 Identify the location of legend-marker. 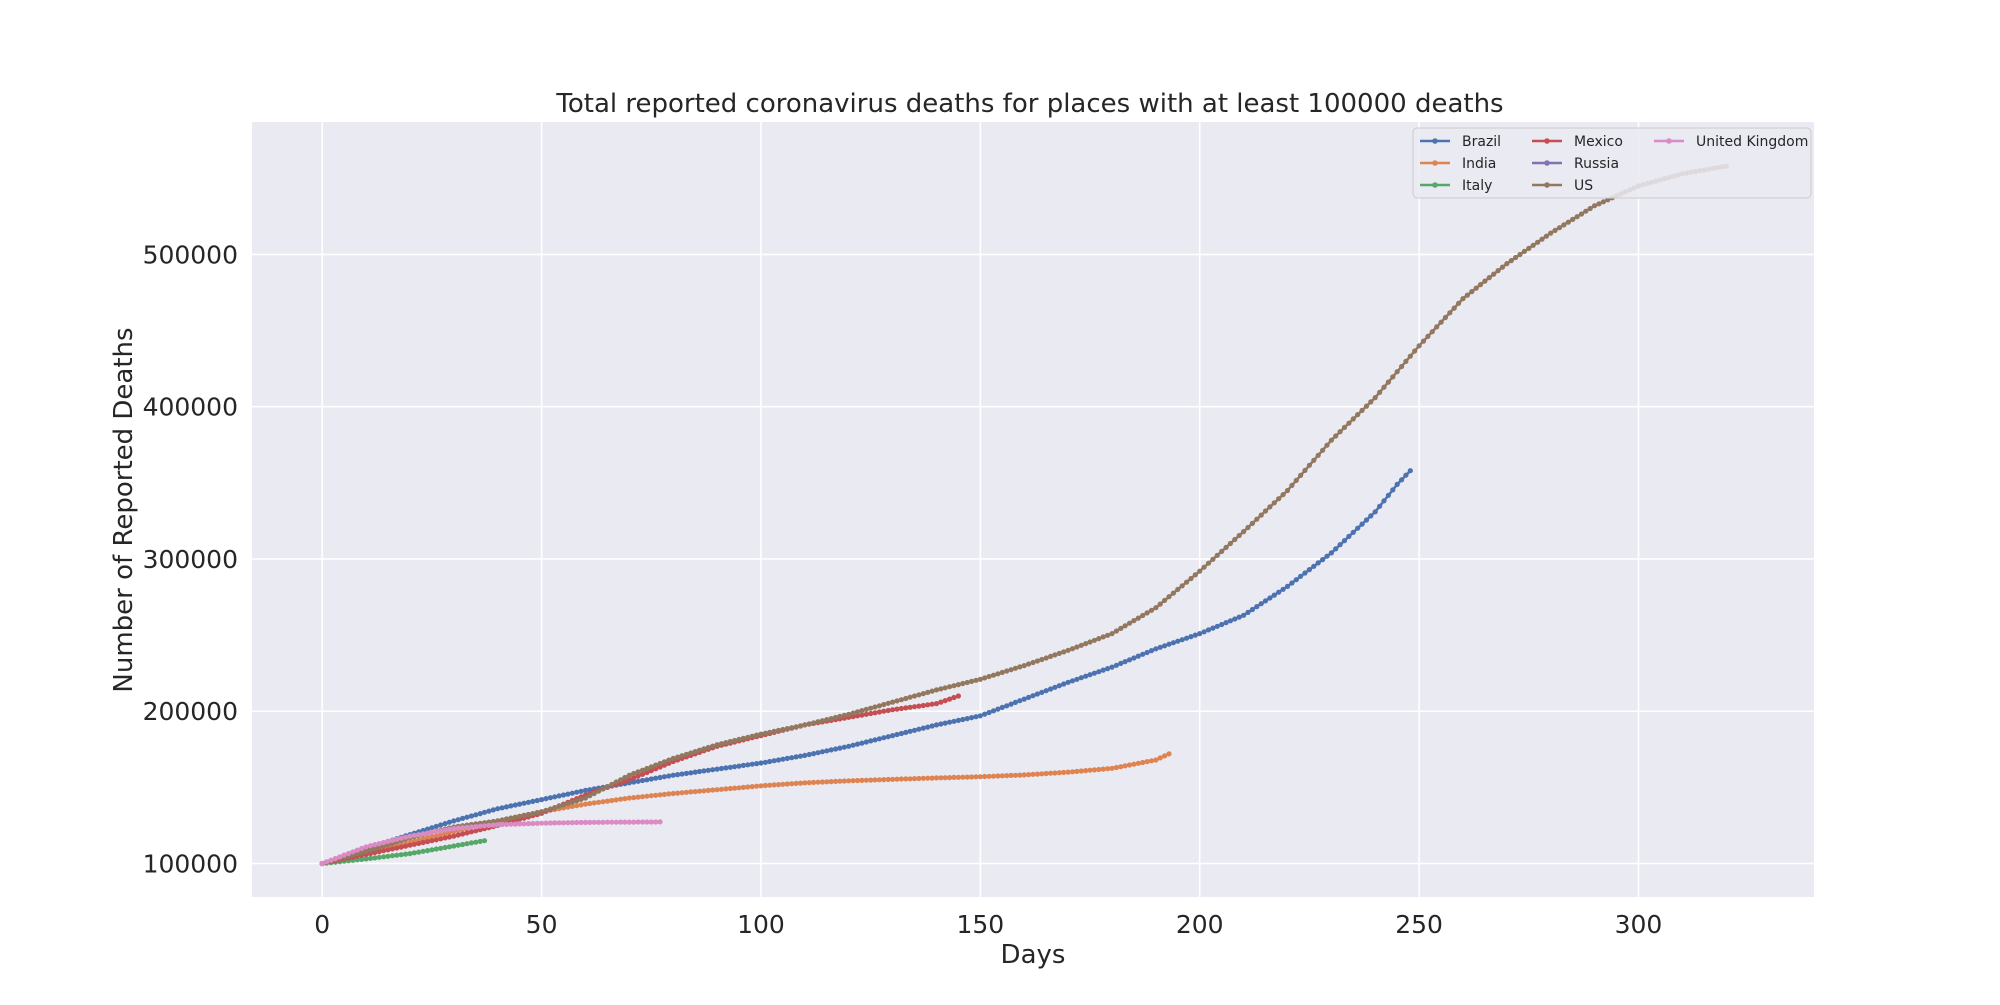
(1547, 141).